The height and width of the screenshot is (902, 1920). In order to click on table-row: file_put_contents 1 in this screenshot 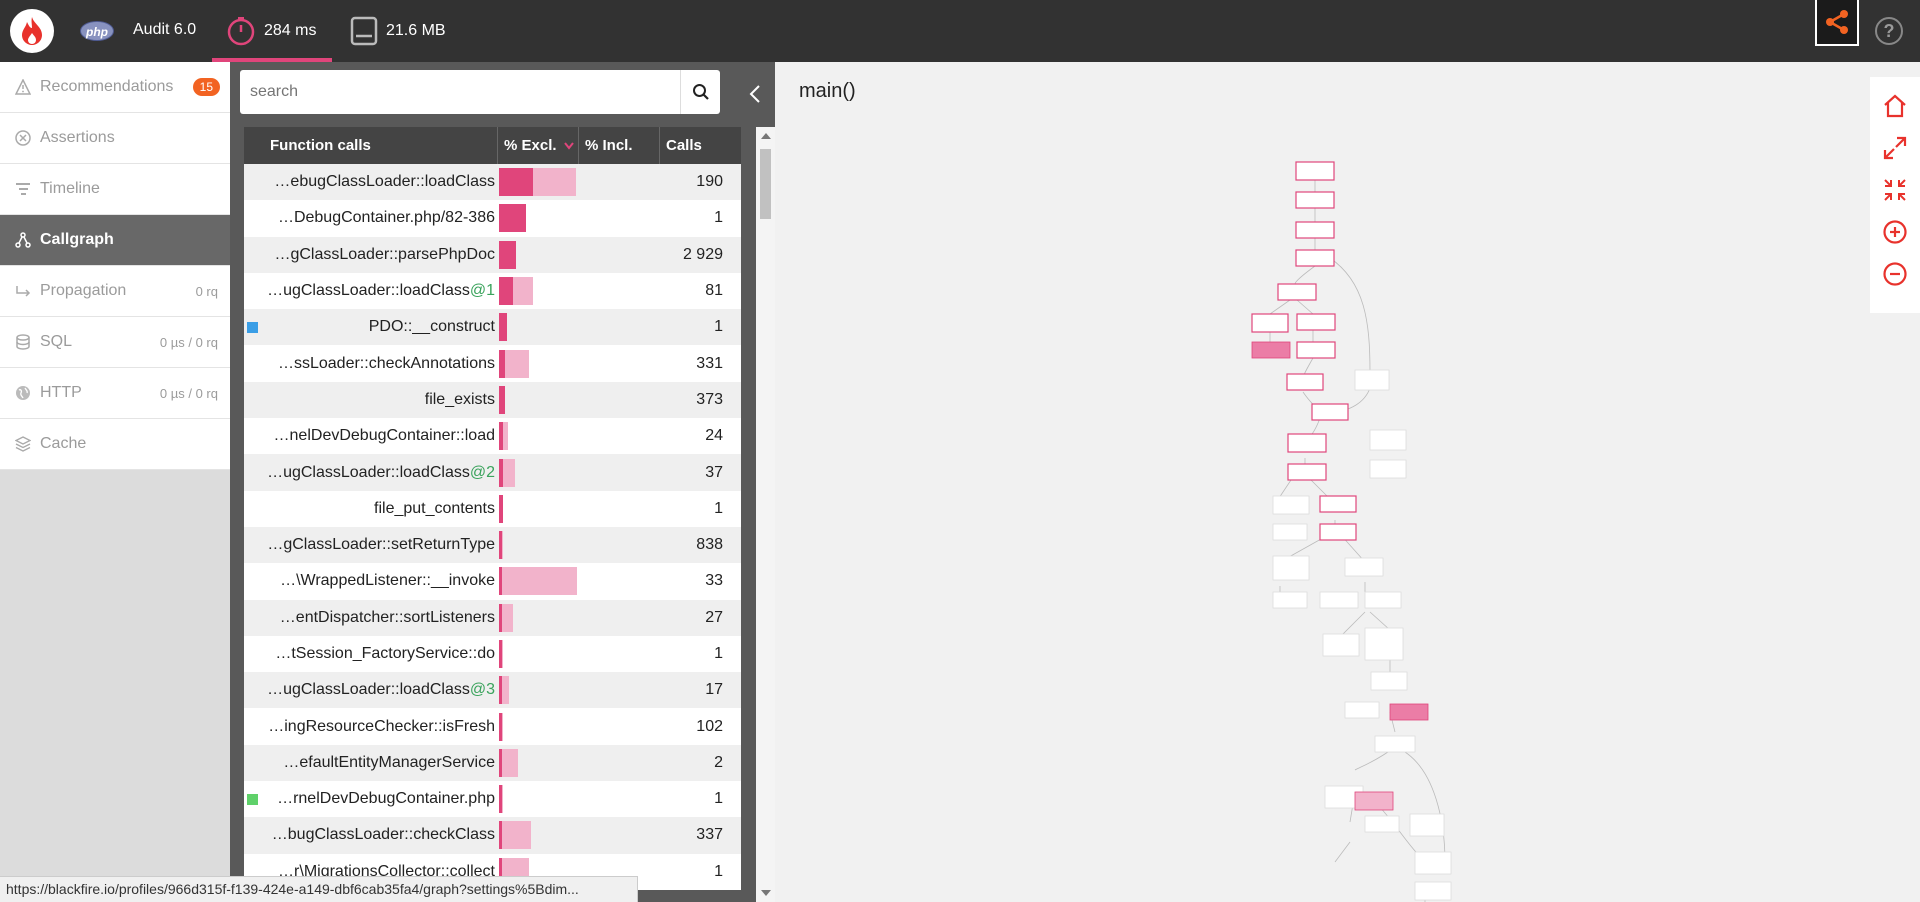, I will do `click(492, 508)`.